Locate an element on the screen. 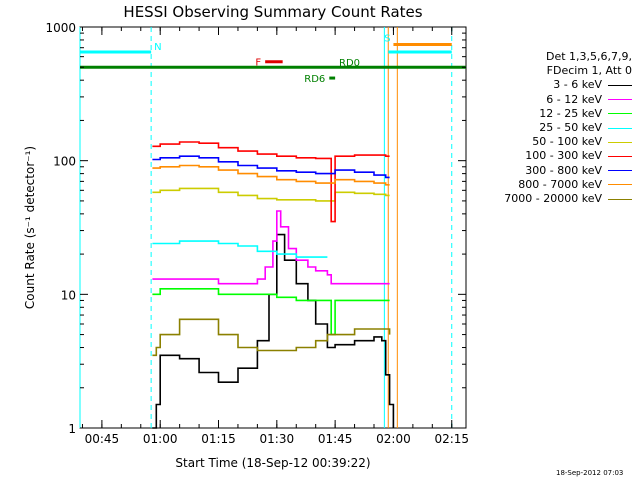 The width and height of the screenshot is (640, 480). legend-entry: 50 - 100 keV is located at coordinates (556, 142).